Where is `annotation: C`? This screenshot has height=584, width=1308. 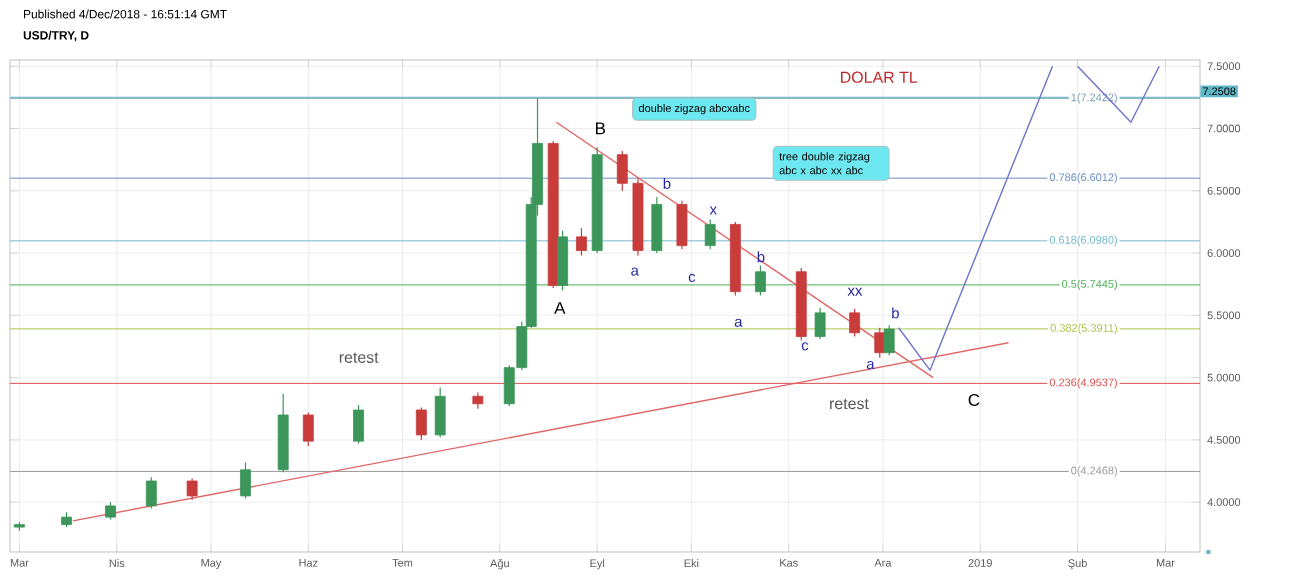
annotation: C is located at coordinates (974, 399).